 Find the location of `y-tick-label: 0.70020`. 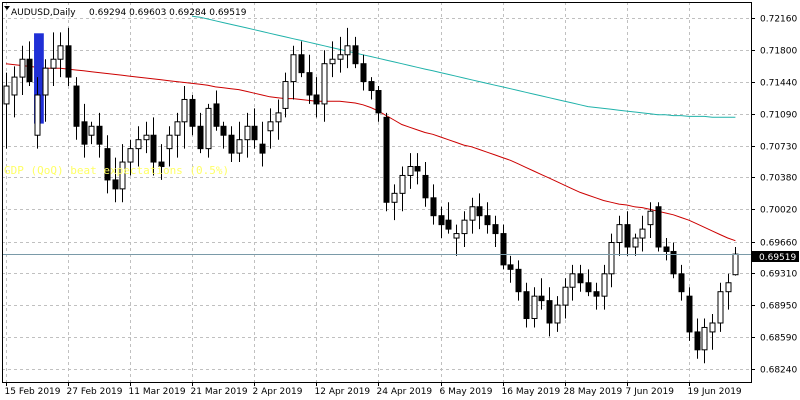

y-tick-label: 0.70020 is located at coordinates (778, 211).